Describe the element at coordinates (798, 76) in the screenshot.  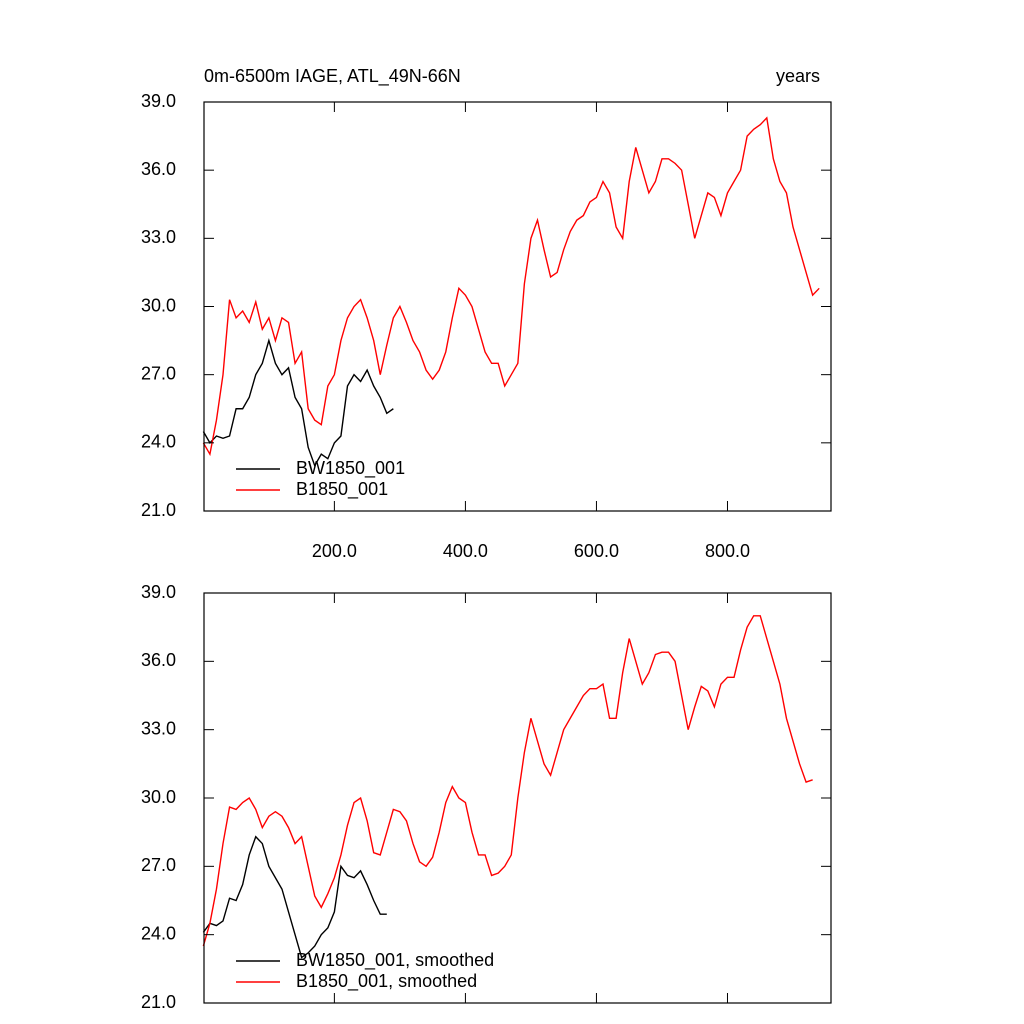
I see `chart-subtitle: years` at that location.